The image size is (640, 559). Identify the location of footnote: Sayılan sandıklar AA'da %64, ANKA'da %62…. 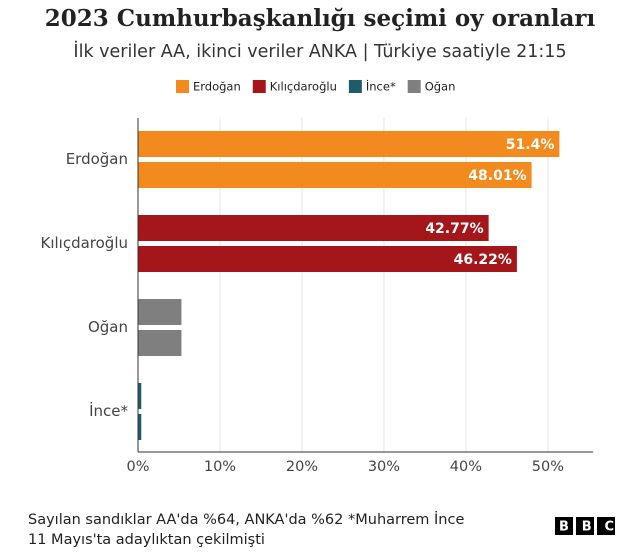
(246, 519).